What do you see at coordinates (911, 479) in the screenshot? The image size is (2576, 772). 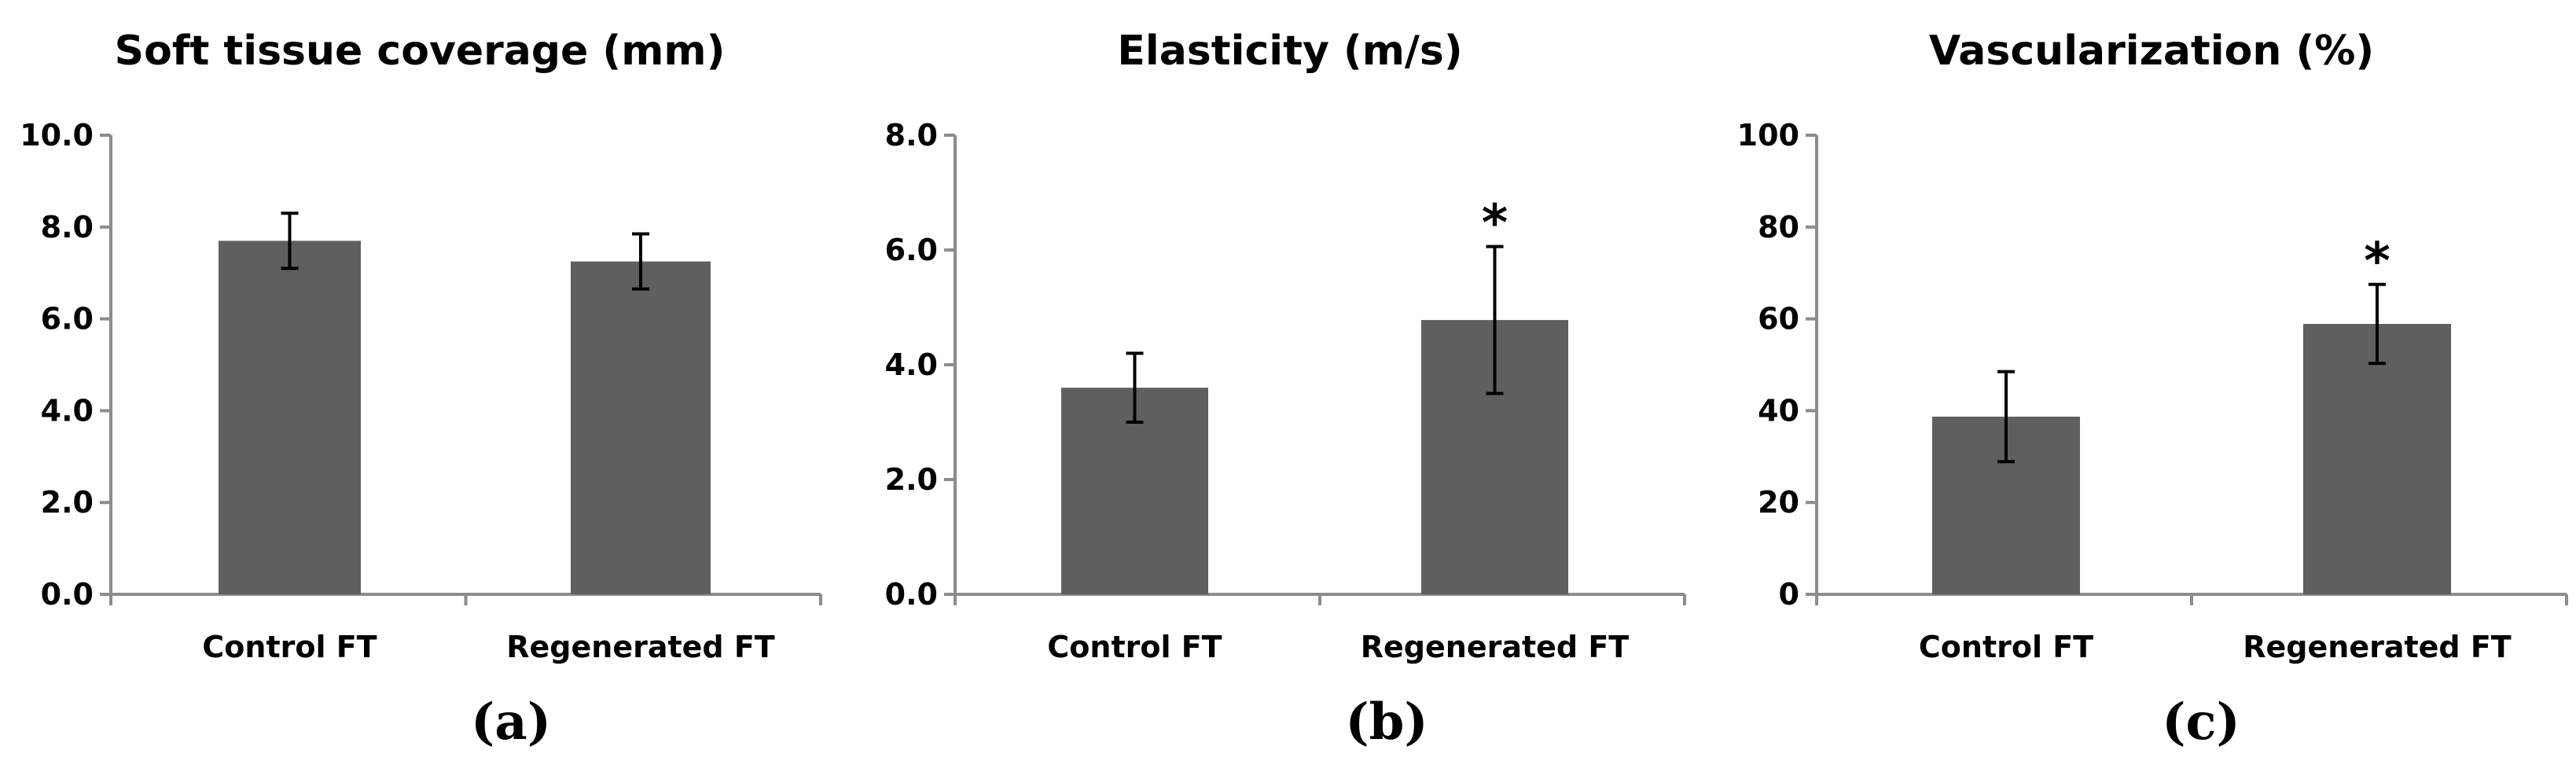 I see `y-tick-label-b: 2.0` at bounding box center [911, 479].